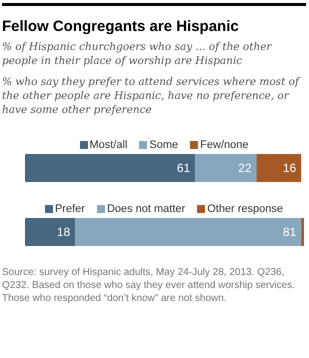 This screenshot has height=358, width=309. I want to click on legend-label: Other response, so click(245, 209).